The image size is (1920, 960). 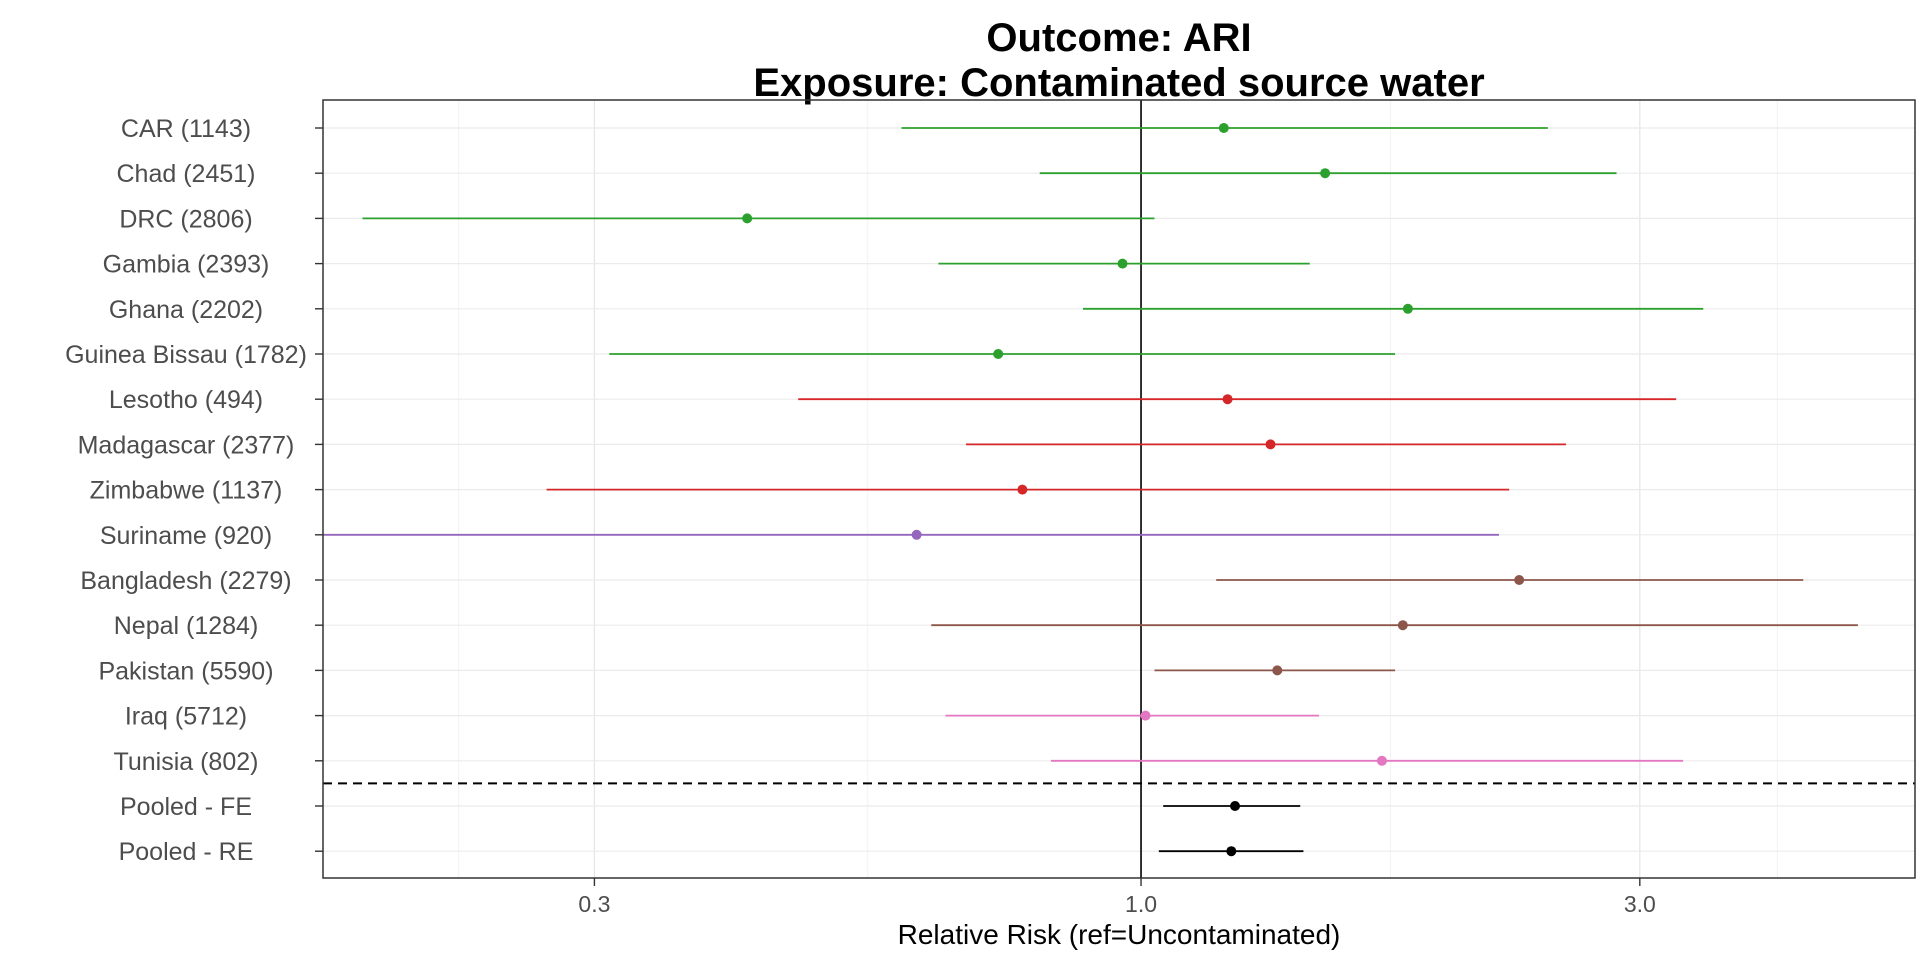 I want to click on chart-title-line-2: Exposure: Contaminated source water, so click(x=1118, y=83).